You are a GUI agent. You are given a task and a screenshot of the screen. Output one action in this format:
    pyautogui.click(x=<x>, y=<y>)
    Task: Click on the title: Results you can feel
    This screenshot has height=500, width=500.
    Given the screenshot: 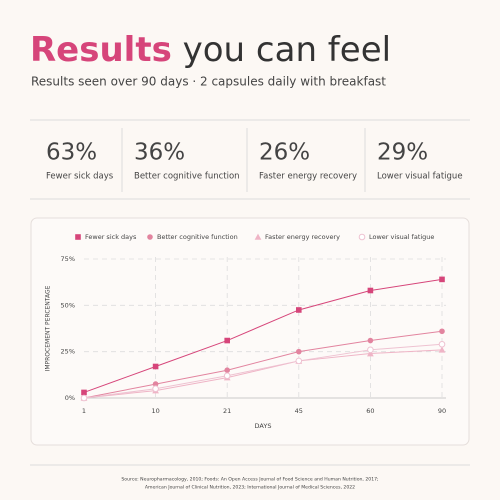 What is the action you would take?
    pyautogui.click(x=210, y=50)
    